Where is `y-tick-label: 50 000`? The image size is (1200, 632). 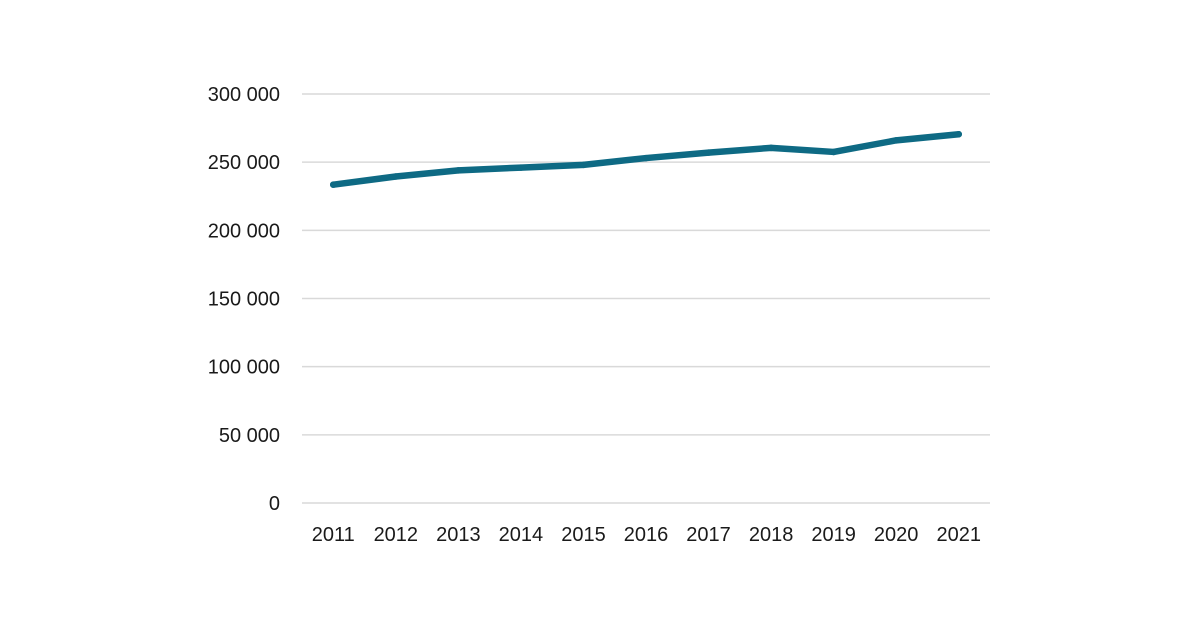 y-tick-label: 50 000 is located at coordinates (249, 436).